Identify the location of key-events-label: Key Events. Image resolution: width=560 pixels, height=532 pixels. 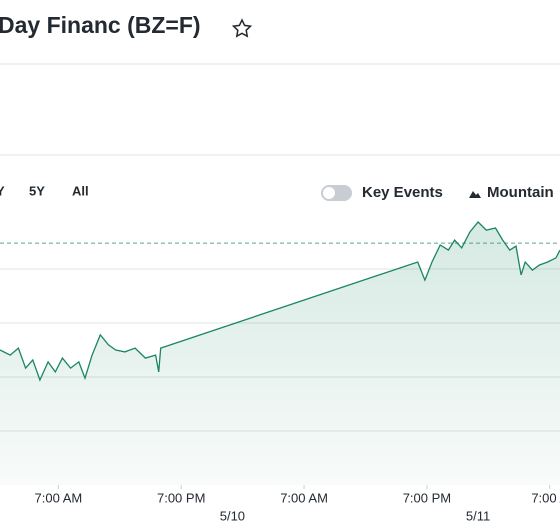
(402, 192).